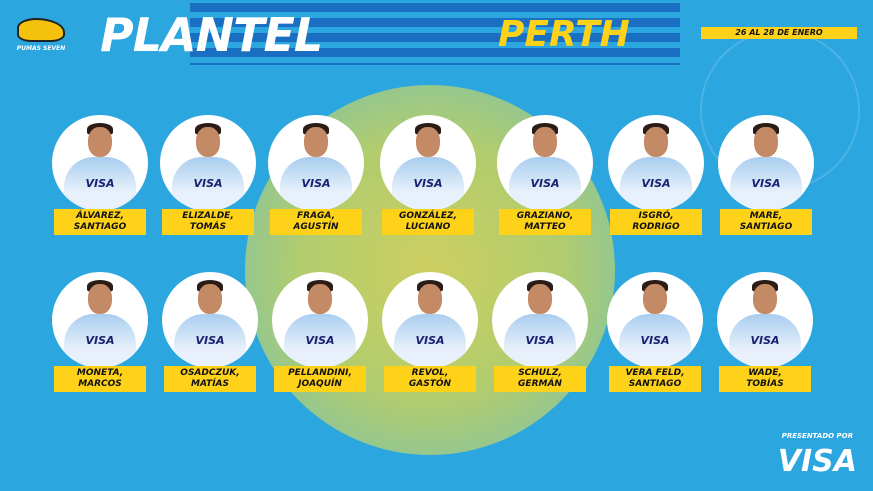 The image size is (873, 491). I want to click on player-last-name: GONZÁLEZ,, so click(428, 216).